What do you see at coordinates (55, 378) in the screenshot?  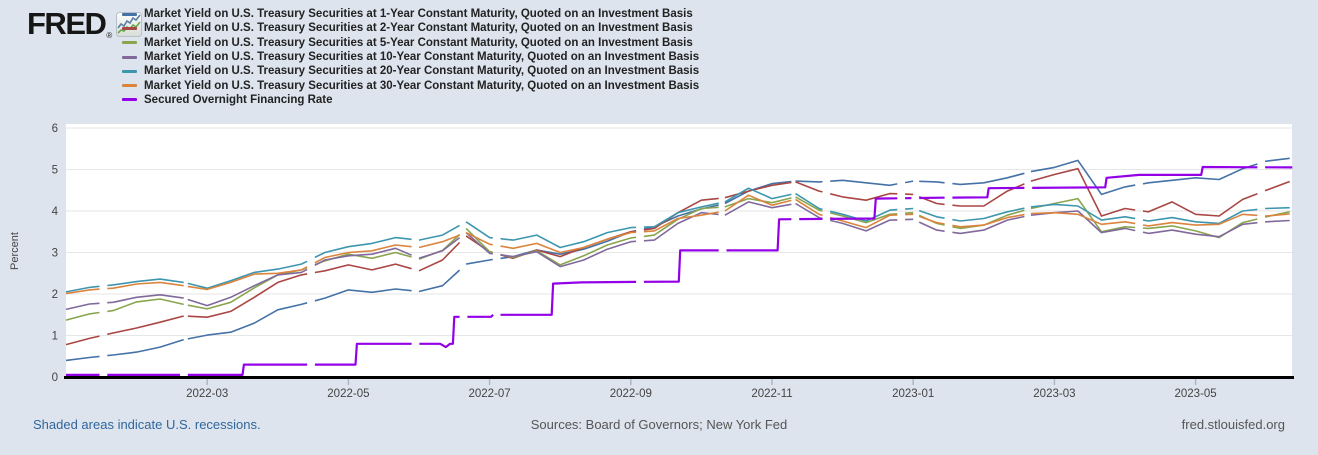 I see `y-tick-label: 0` at bounding box center [55, 378].